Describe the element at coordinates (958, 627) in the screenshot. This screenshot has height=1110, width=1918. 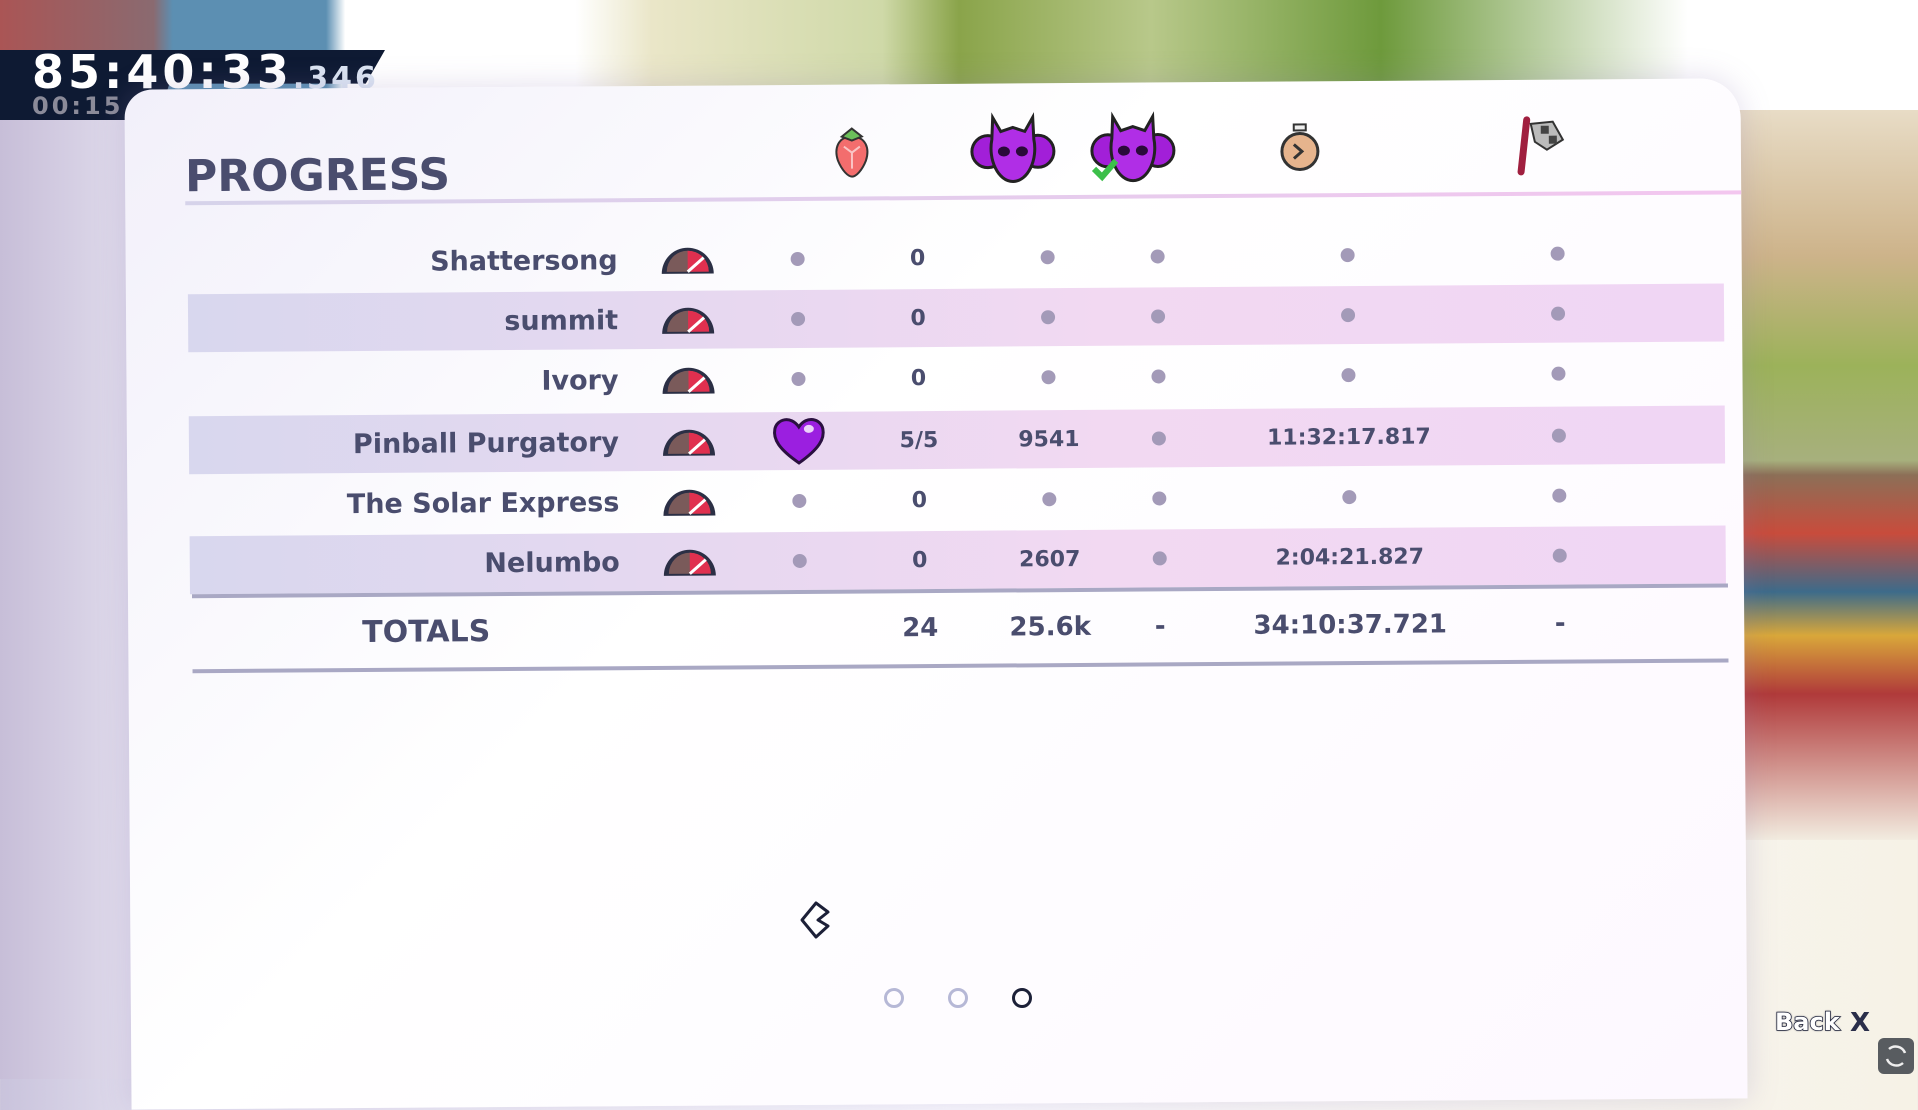
I see `totals-row: TOTALS 24 25.6k - 34:10:37.721 -` at that location.